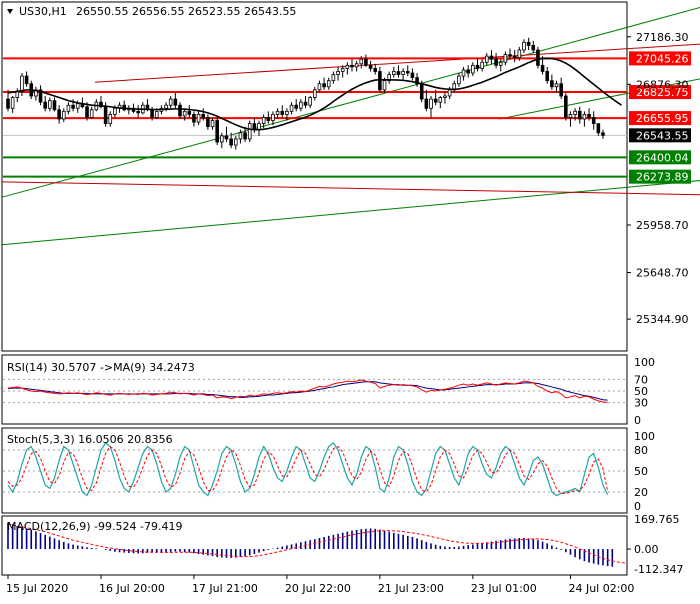 This screenshot has width=700, height=604. Describe the element at coordinates (315, 471) in the screenshot. I see `stoch-levels` at that location.